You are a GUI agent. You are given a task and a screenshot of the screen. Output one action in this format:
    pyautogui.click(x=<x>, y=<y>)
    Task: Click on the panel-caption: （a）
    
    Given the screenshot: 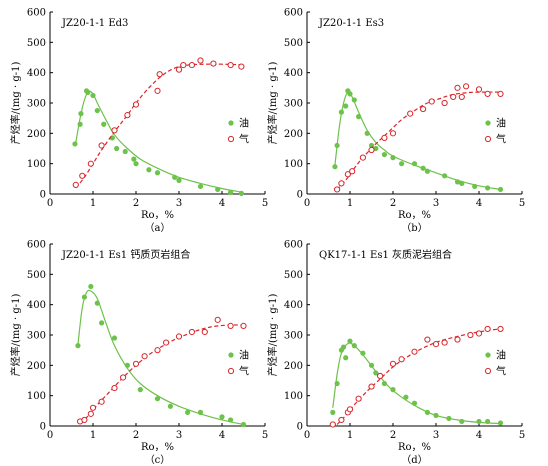 What is the action you would take?
    pyautogui.click(x=158, y=228)
    